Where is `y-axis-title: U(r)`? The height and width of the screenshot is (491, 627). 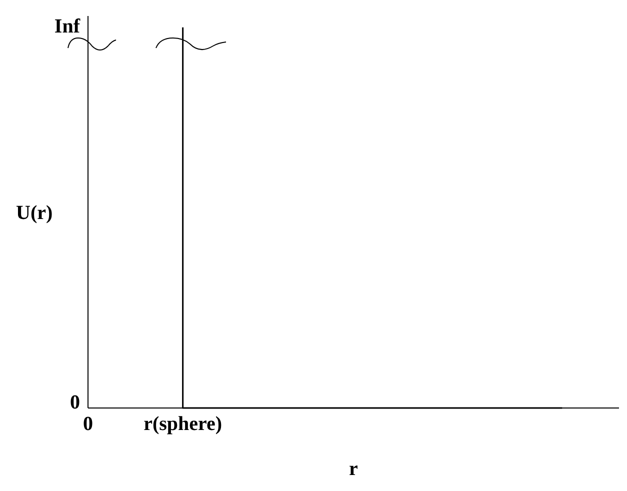 y-axis-title: U(r) is located at coordinates (34, 213).